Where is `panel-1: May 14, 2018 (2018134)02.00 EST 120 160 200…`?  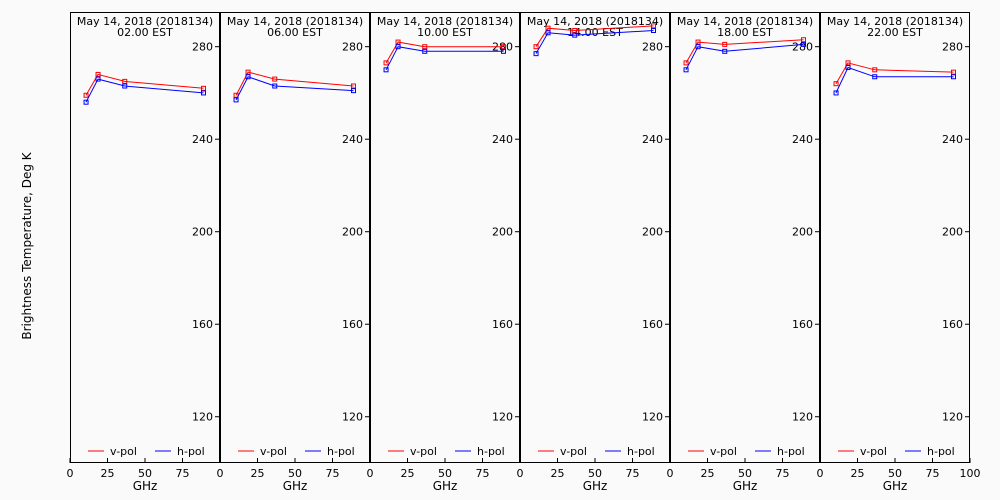 panel-1: May 14, 2018 (2018134)02.00 EST 120 160 200… is located at coordinates (143, 252).